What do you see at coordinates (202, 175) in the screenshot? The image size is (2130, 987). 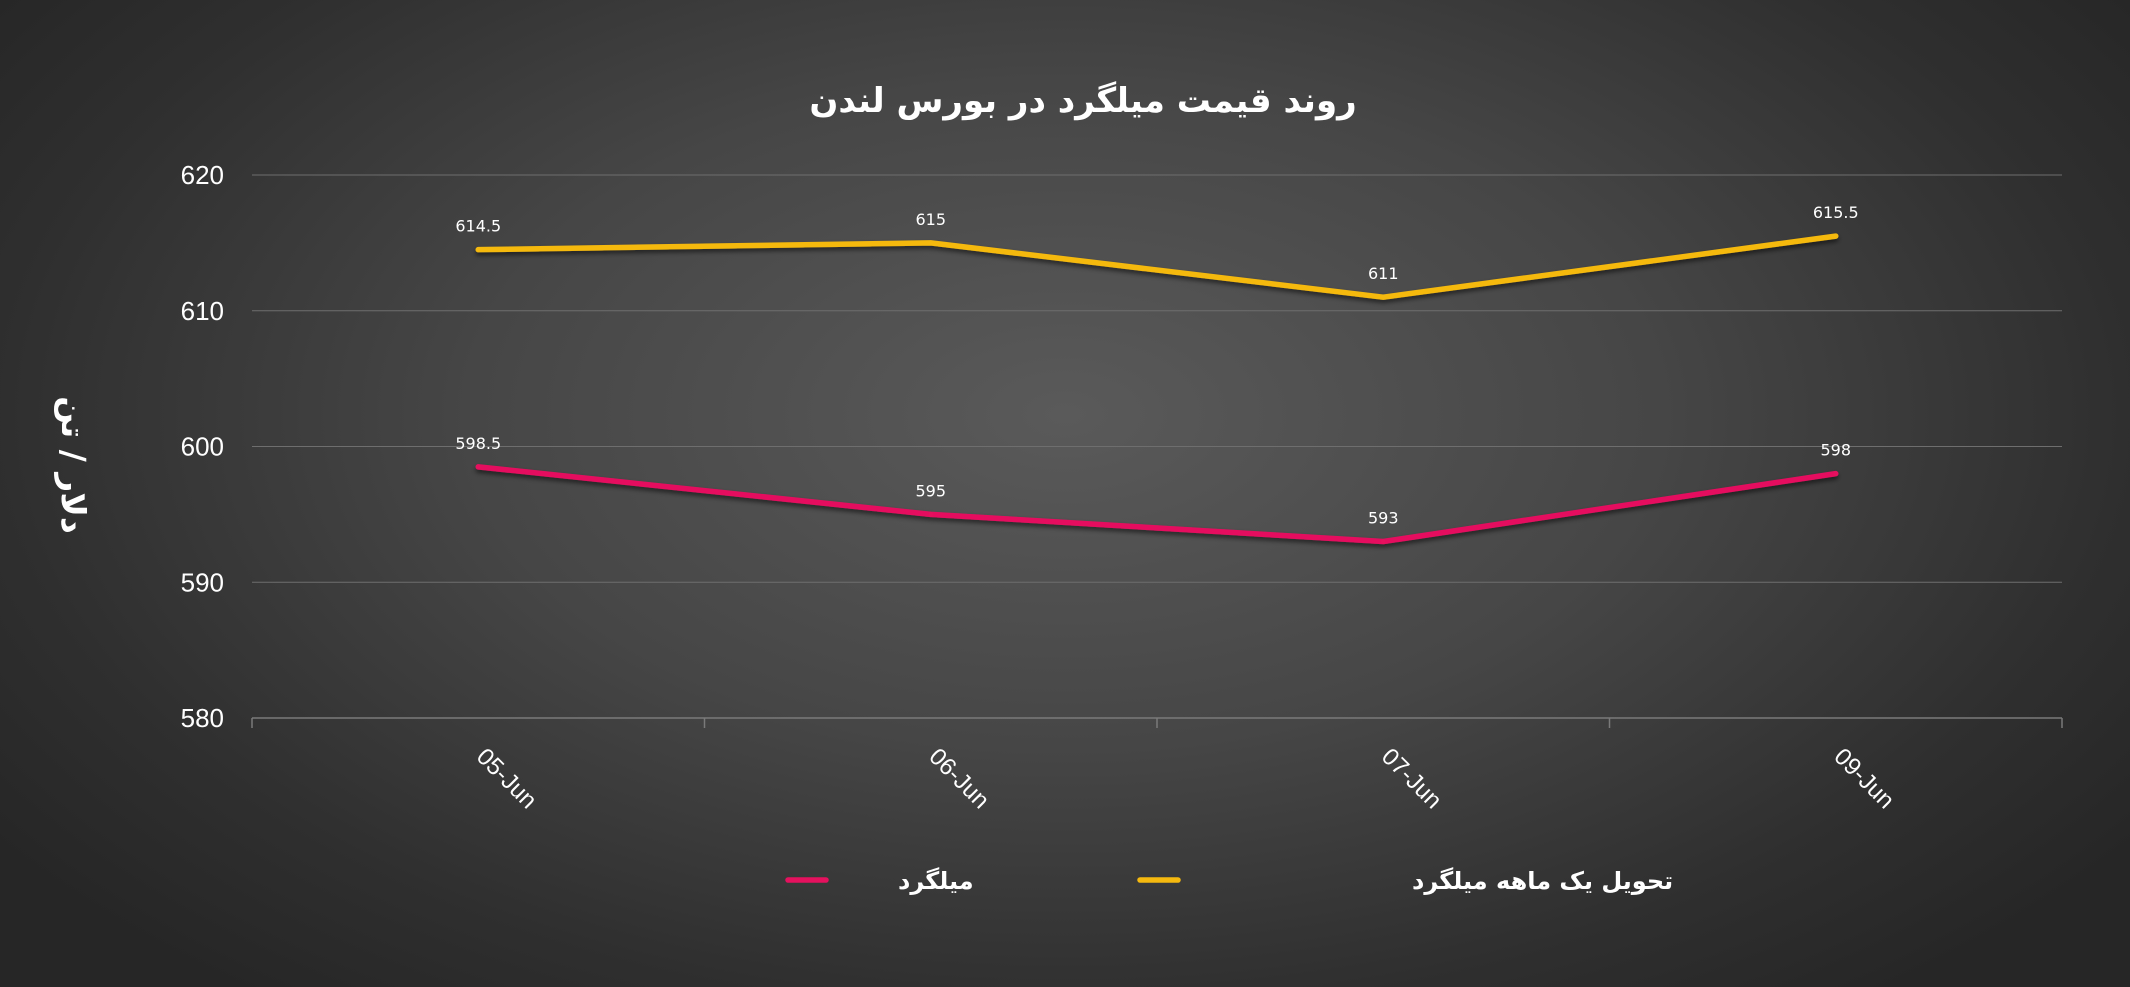 I see `y-tick-label: 620` at bounding box center [202, 175].